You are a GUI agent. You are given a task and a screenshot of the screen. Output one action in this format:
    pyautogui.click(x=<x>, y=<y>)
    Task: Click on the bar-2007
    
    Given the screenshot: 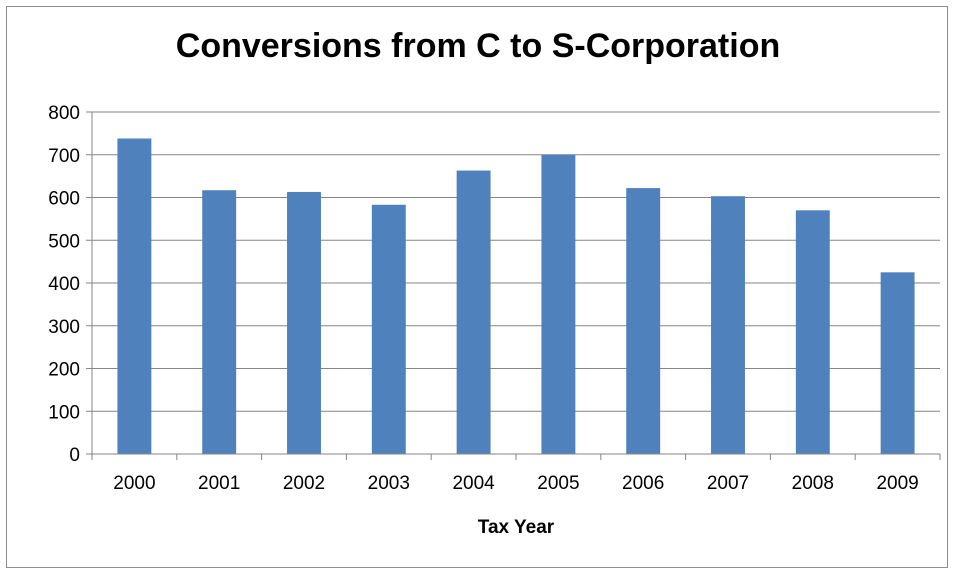 What is the action you would take?
    pyautogui.click(x=728, y=325)
    